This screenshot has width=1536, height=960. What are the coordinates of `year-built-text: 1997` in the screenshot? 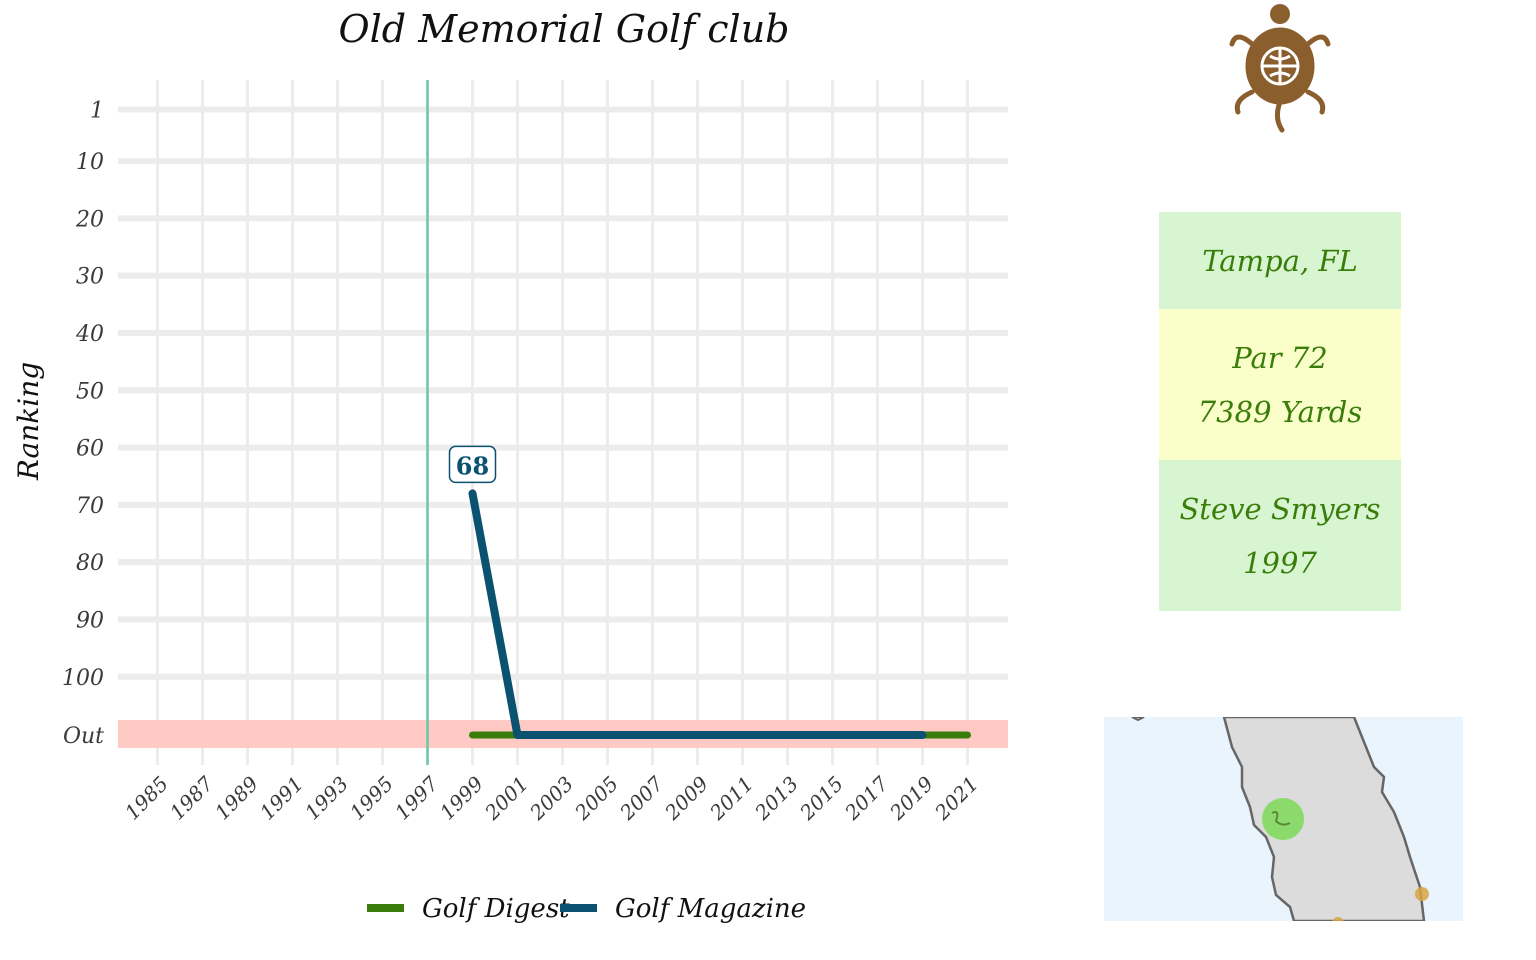 It's located at (1280, 562).